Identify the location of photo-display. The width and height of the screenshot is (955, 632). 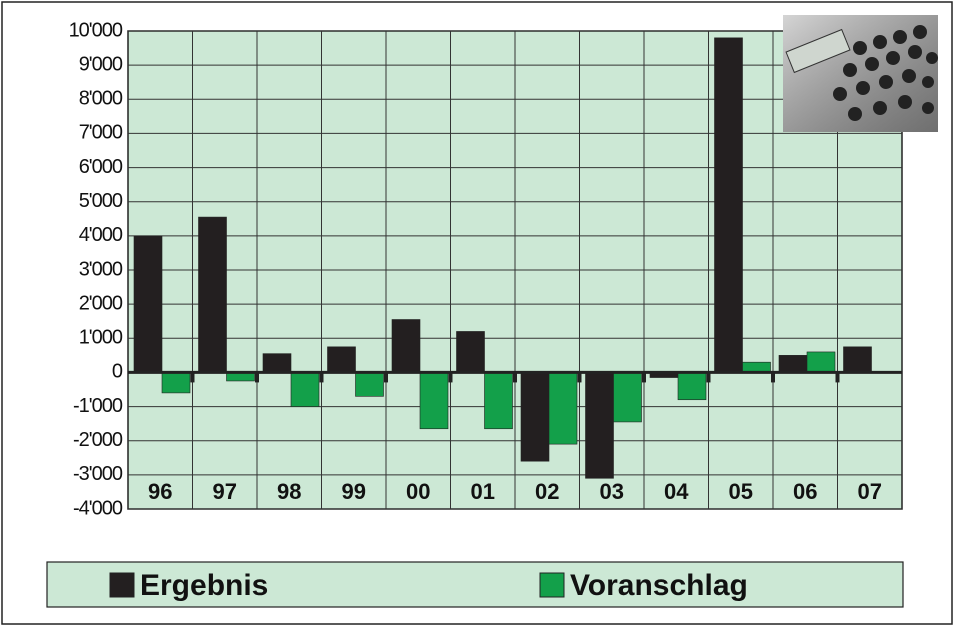
(818, 51).